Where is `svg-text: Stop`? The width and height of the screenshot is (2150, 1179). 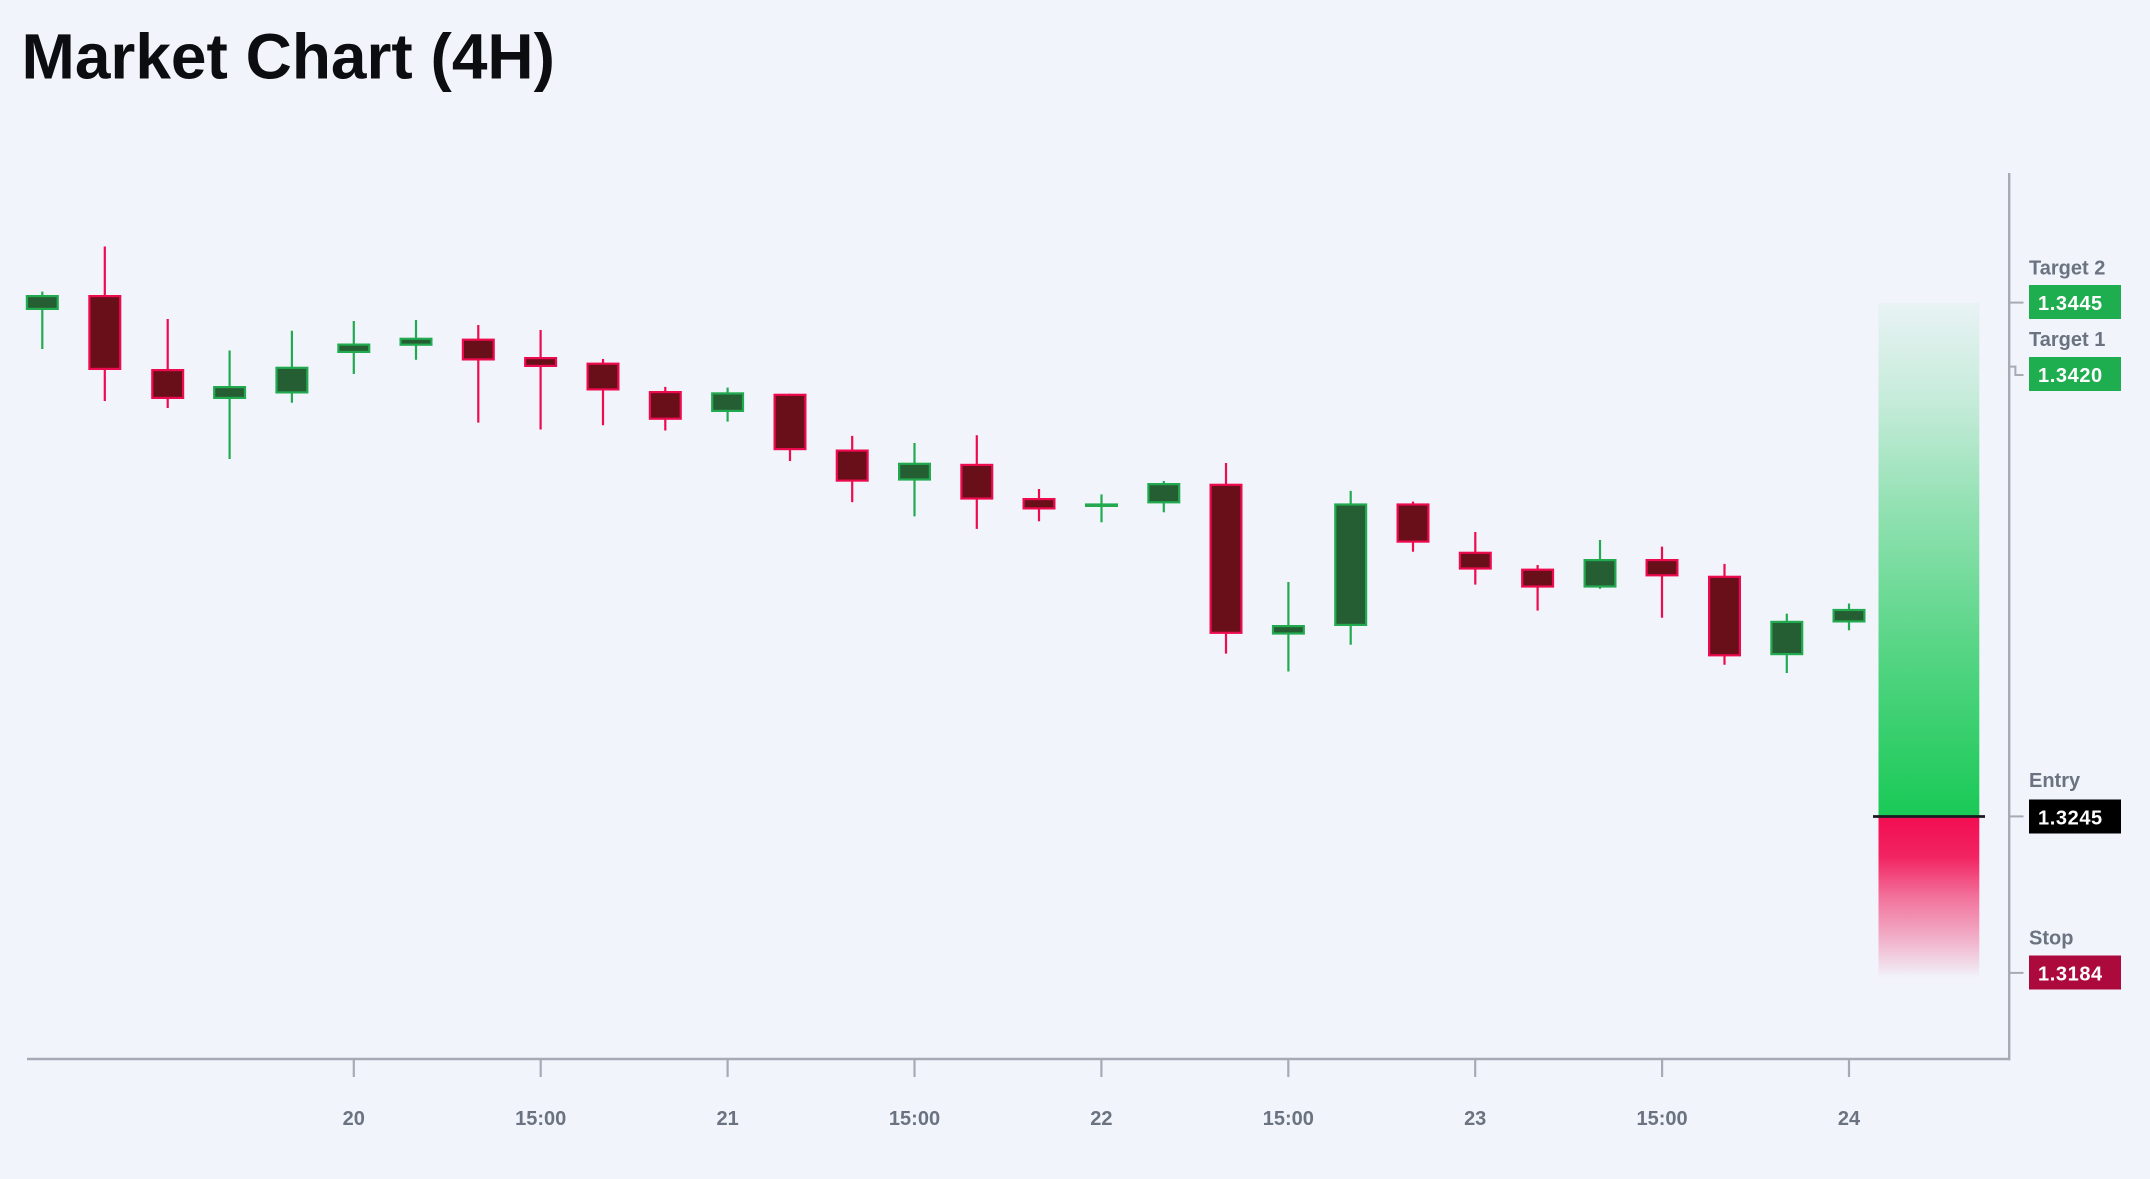
svg-text: Stop is located at coordinates (2051, 939).